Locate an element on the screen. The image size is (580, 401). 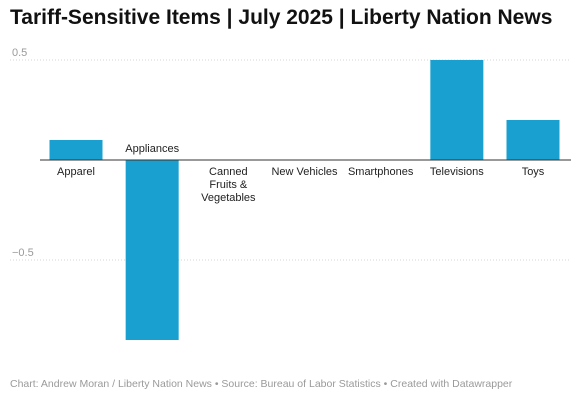
category-label-line: Canned is located at coordinates (228, 172).